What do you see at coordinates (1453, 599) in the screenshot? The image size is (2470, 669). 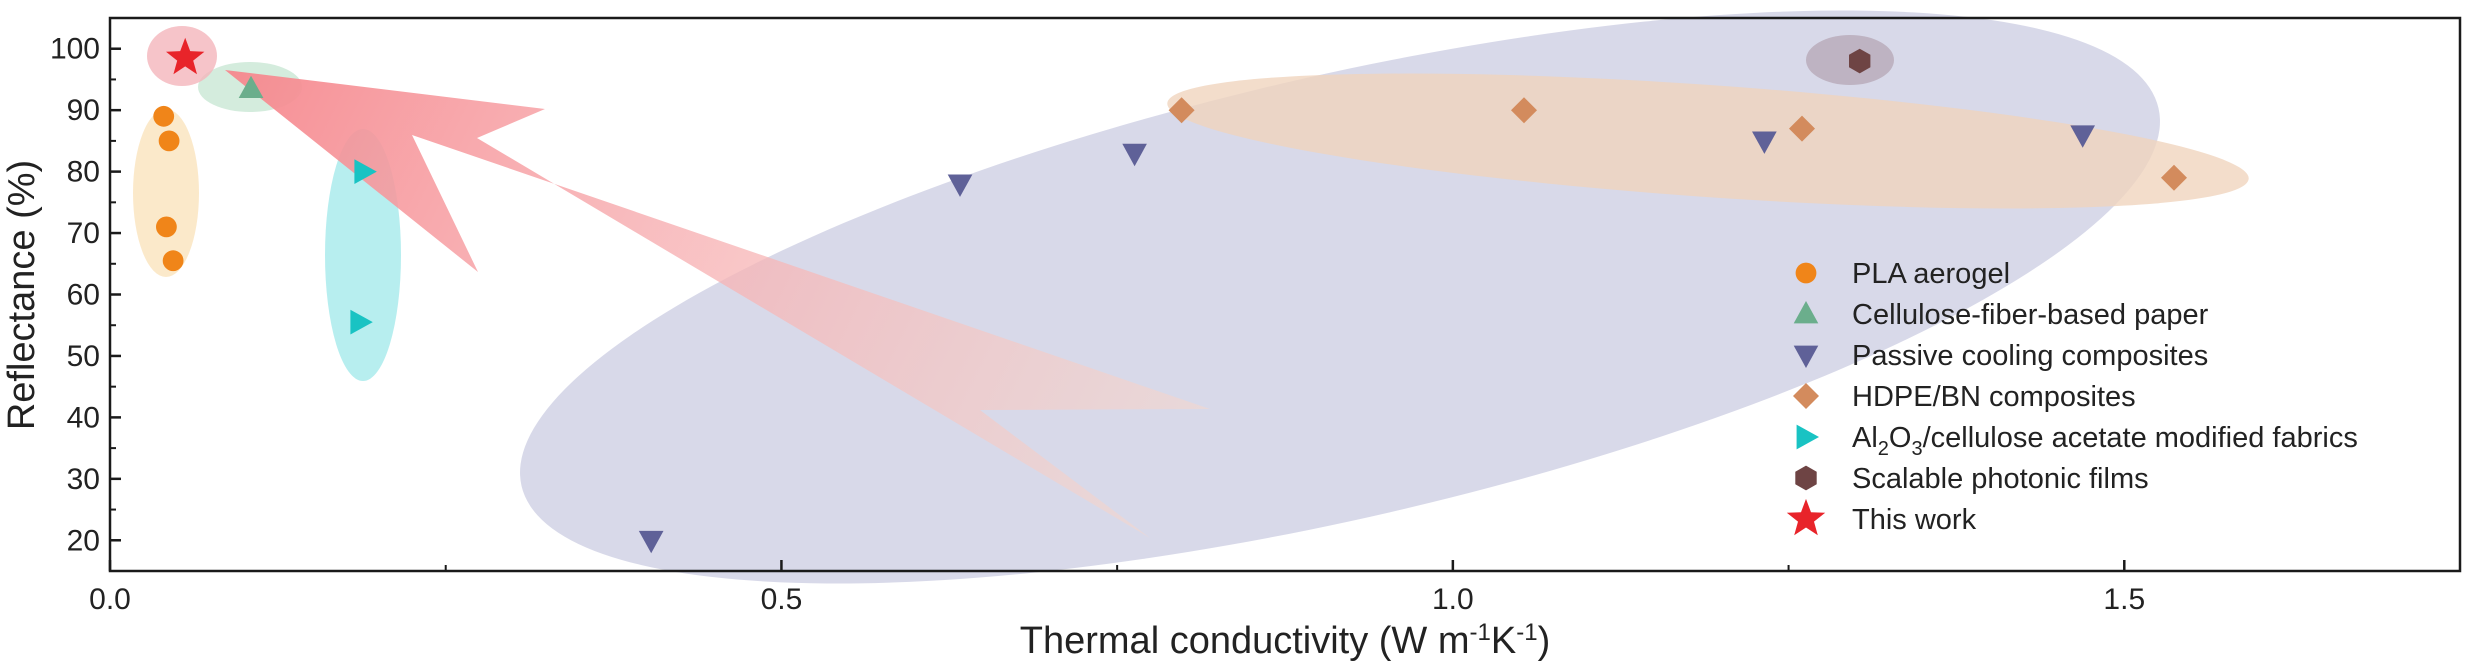 I see `x-tick-label: 1.0` at bounding box center [1453, 599].